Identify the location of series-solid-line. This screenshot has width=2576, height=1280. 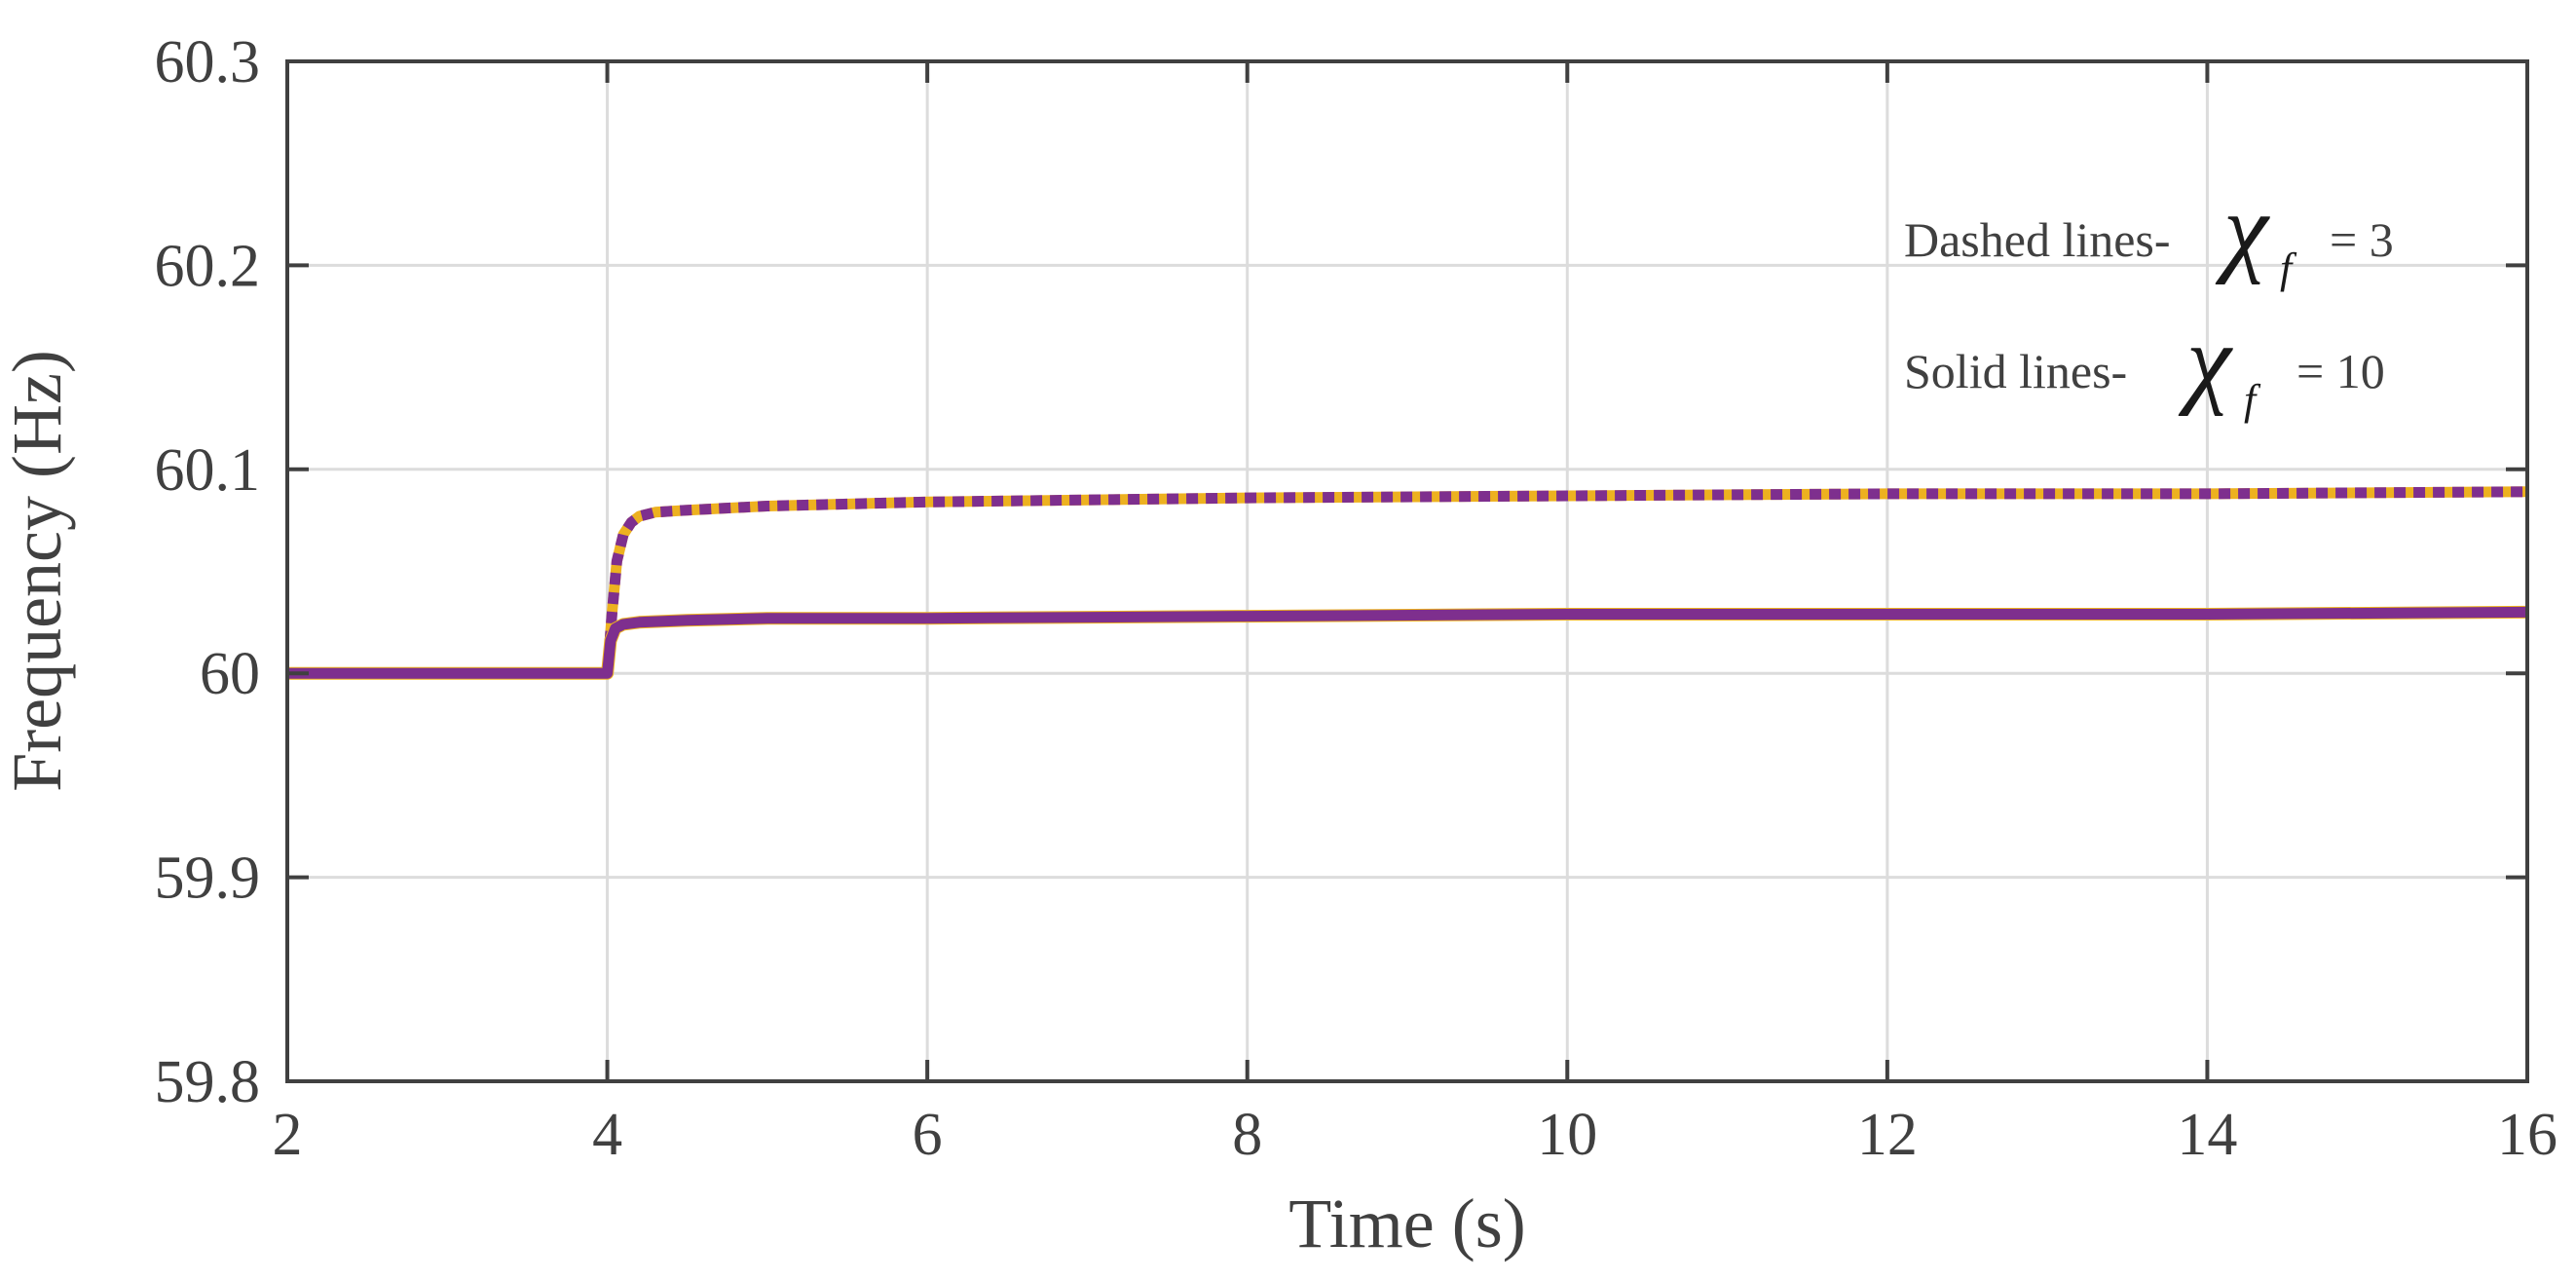
(1407, 642).